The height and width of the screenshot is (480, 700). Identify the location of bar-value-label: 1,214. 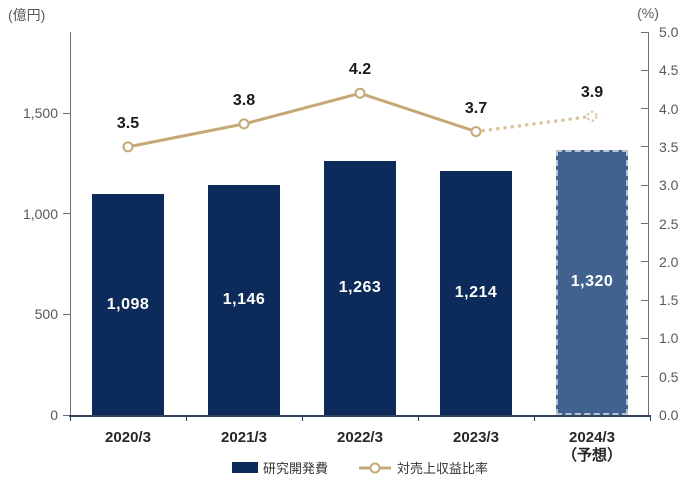
(476, 292).